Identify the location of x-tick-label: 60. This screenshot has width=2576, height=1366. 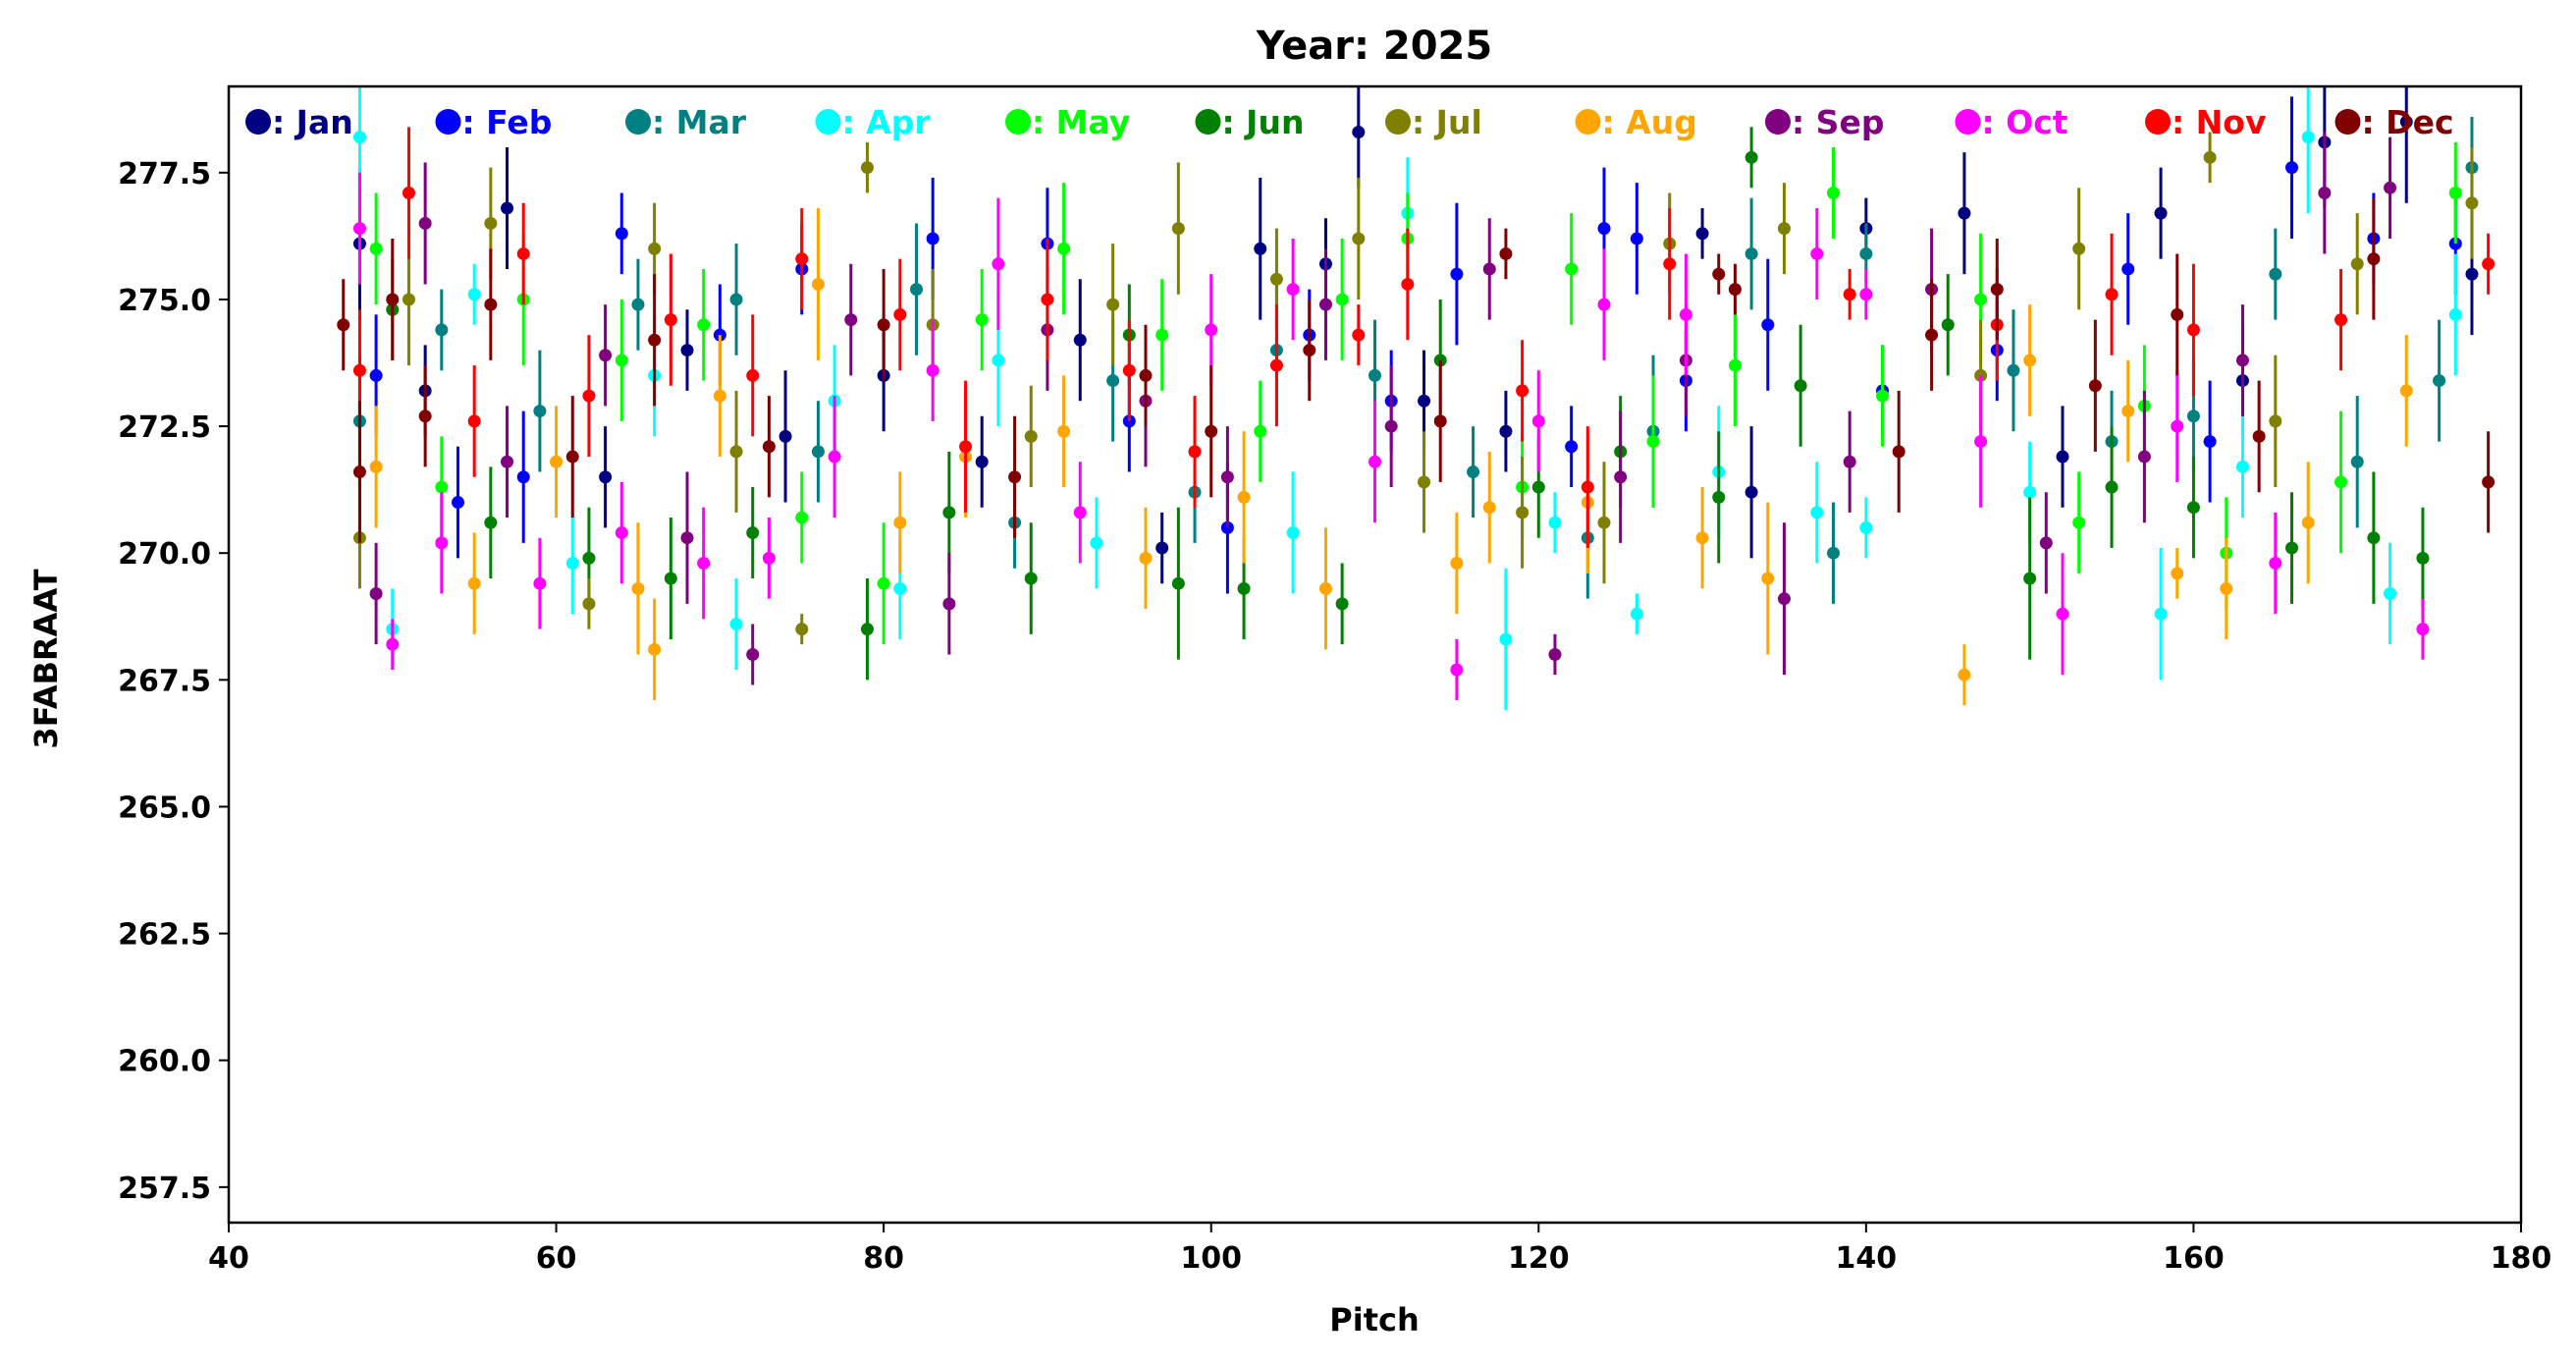
(556, 1259).